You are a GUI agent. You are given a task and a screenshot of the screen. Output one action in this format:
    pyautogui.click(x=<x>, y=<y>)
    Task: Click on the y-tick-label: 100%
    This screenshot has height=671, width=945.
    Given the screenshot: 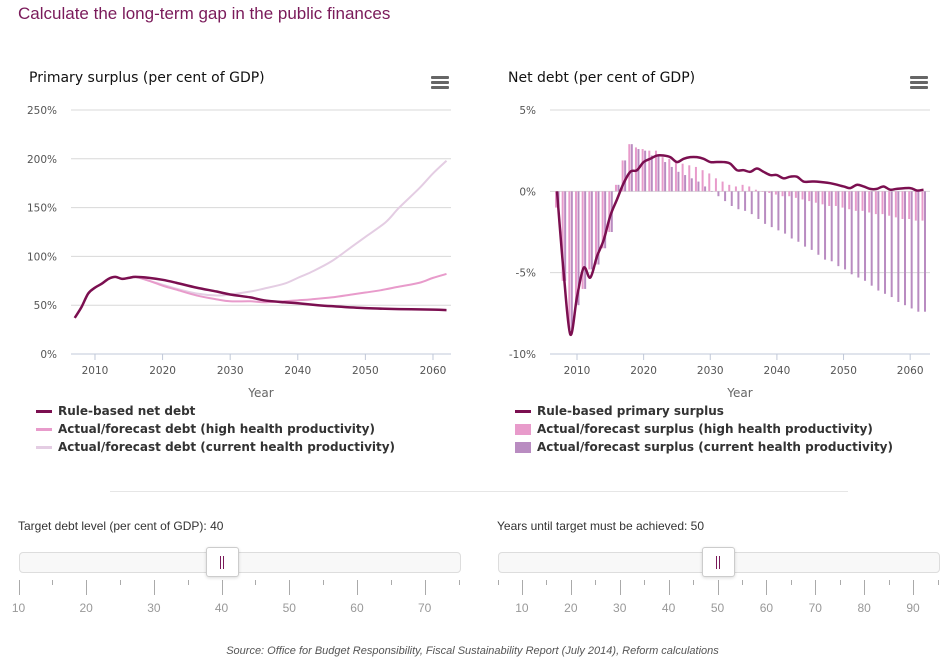 What is the action you would take?
    pyautogui.click(x=42, y=257)
    